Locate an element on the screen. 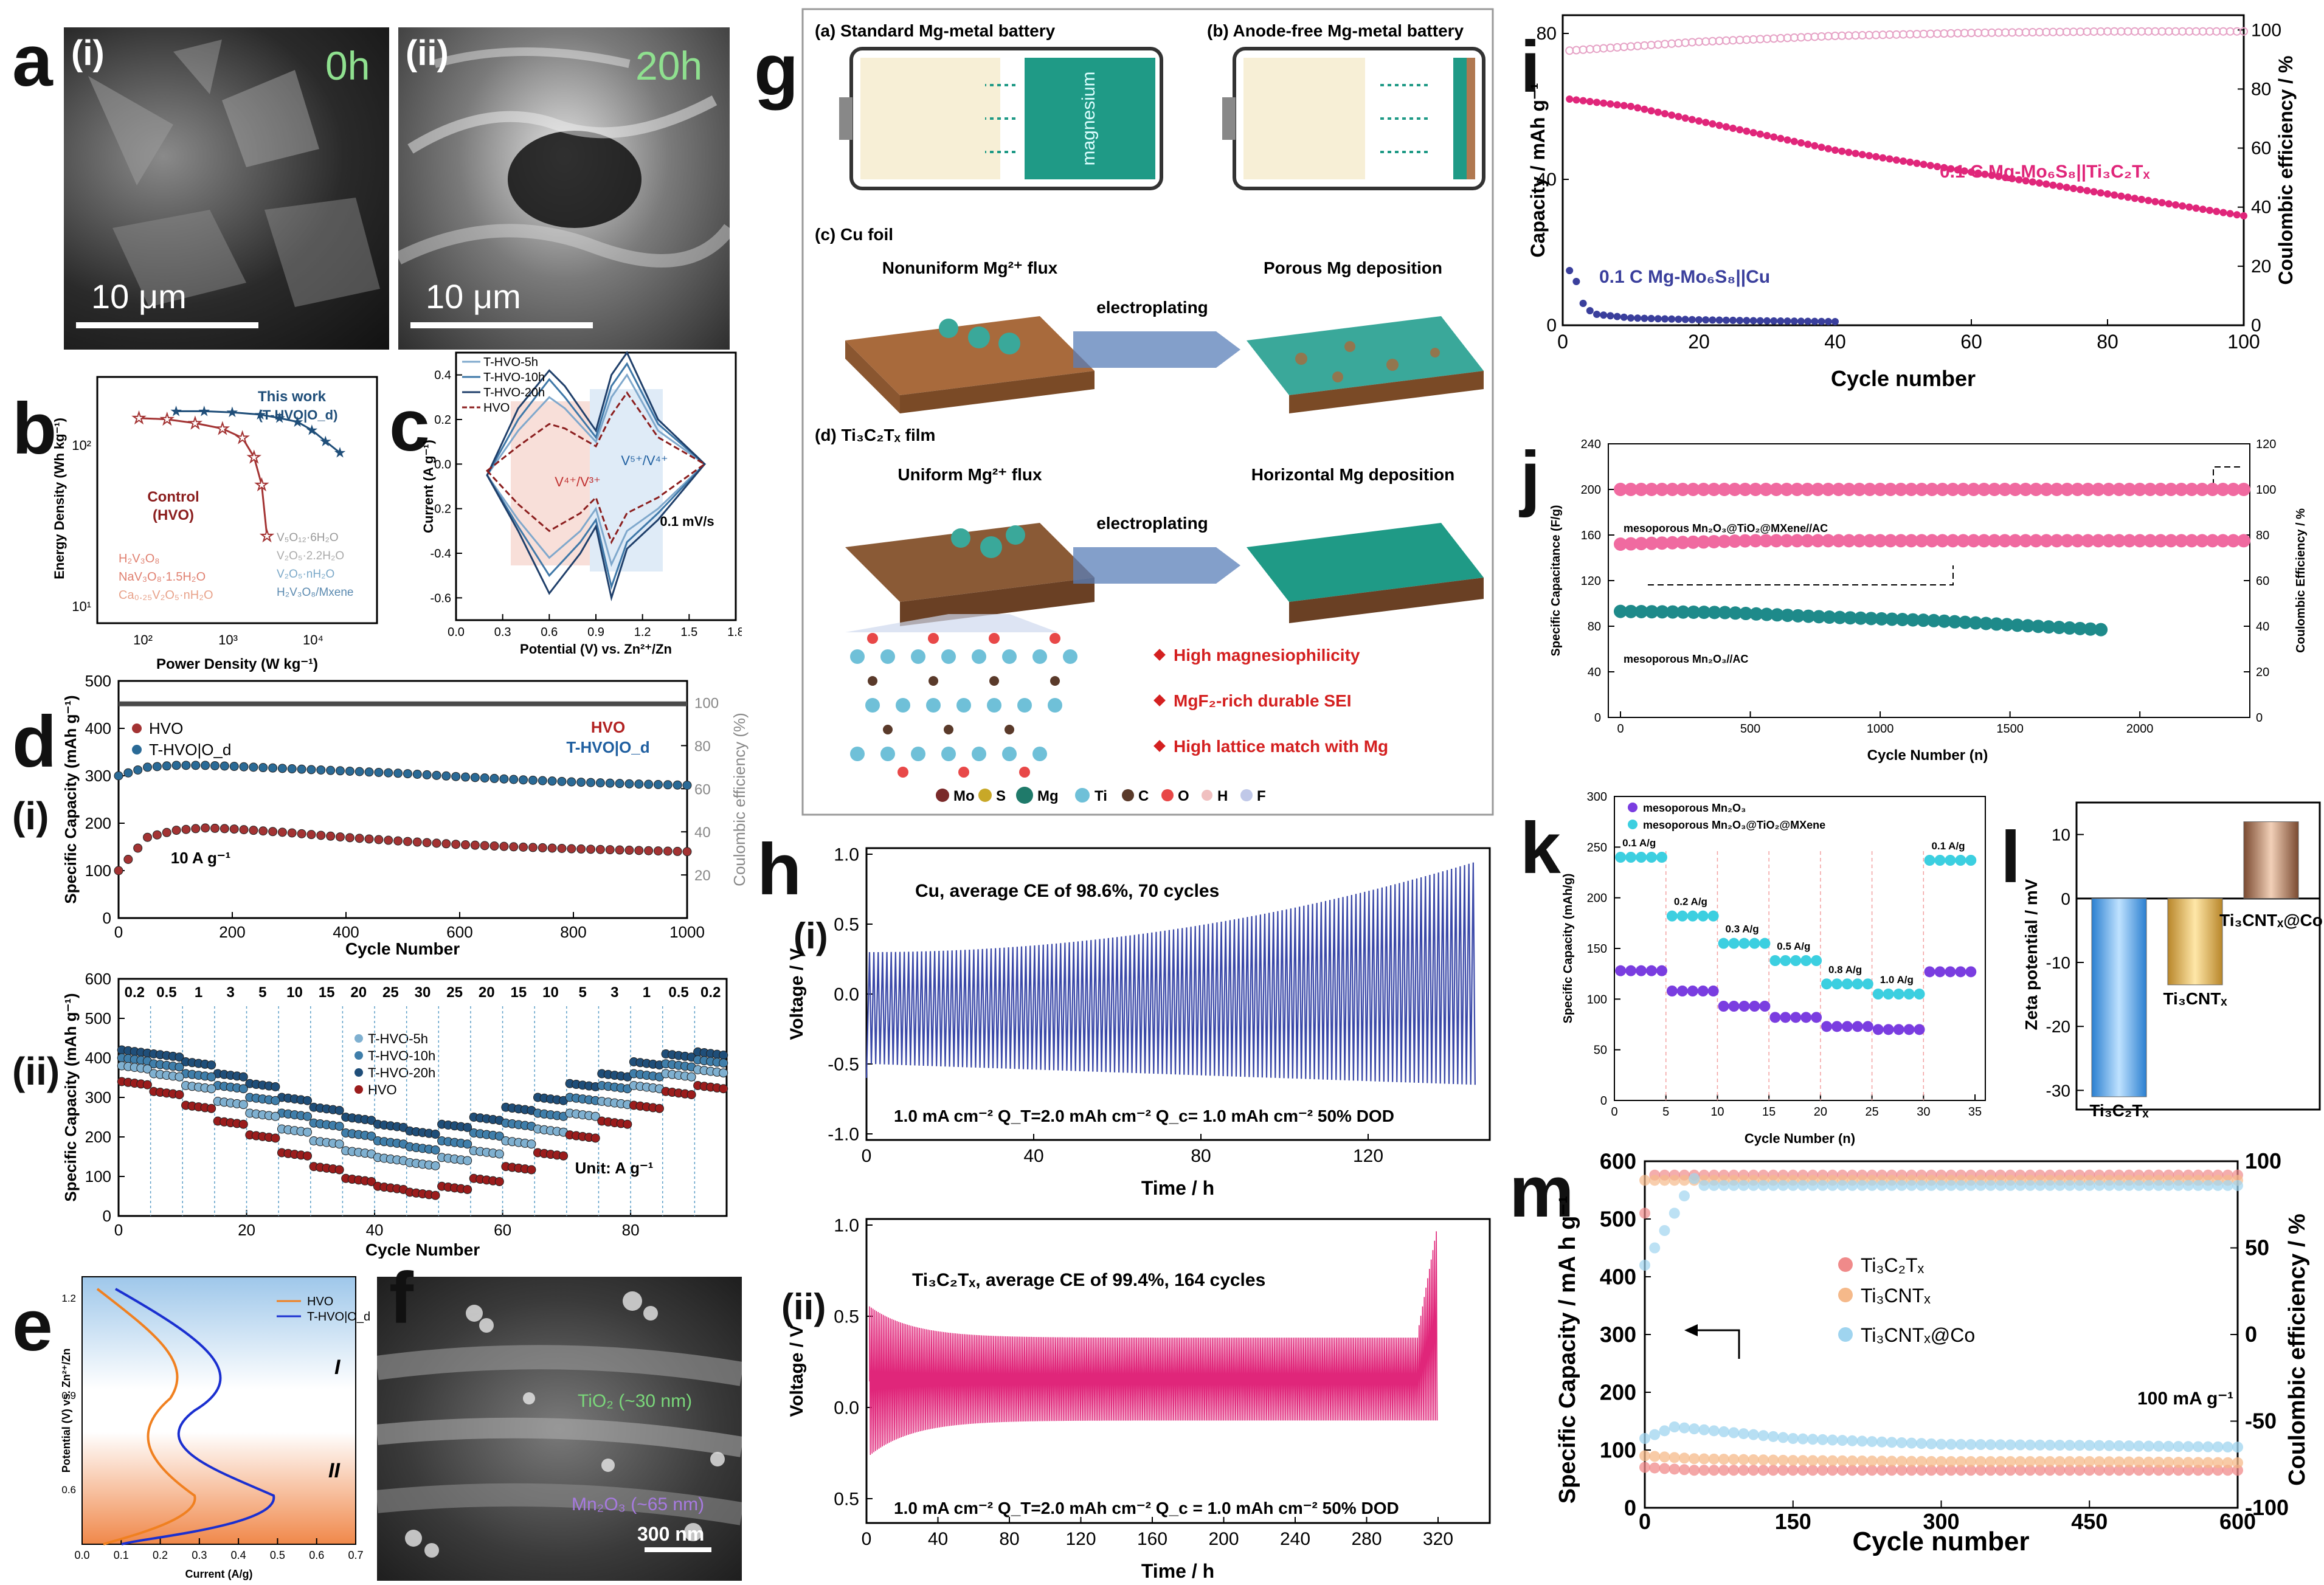 The image size is (2324, 1585). b-point-0-0: ★ is located at coordinates (176, 411).